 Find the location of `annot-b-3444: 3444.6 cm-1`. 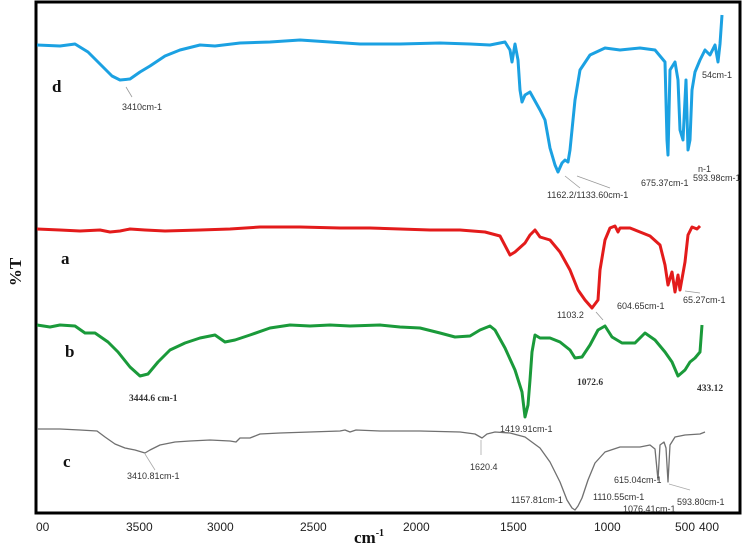

annot-b-3444: 3444.6 cm-1 is located at coordinates (153, 399).